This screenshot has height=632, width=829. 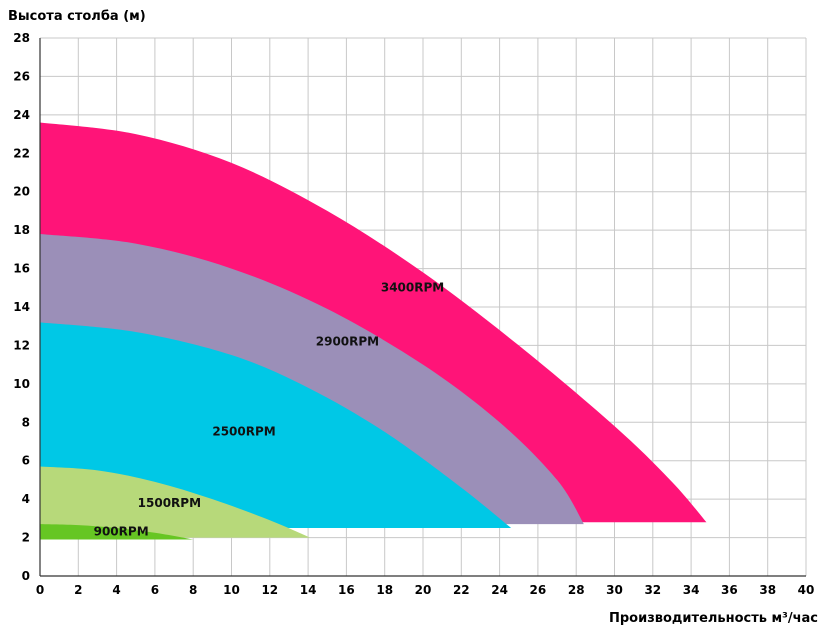 What do you see at coordinates (412, 288) in the screenshot?
I see `curve-label-3400rpm: 3400RPM` at bounding box center [412, 288].